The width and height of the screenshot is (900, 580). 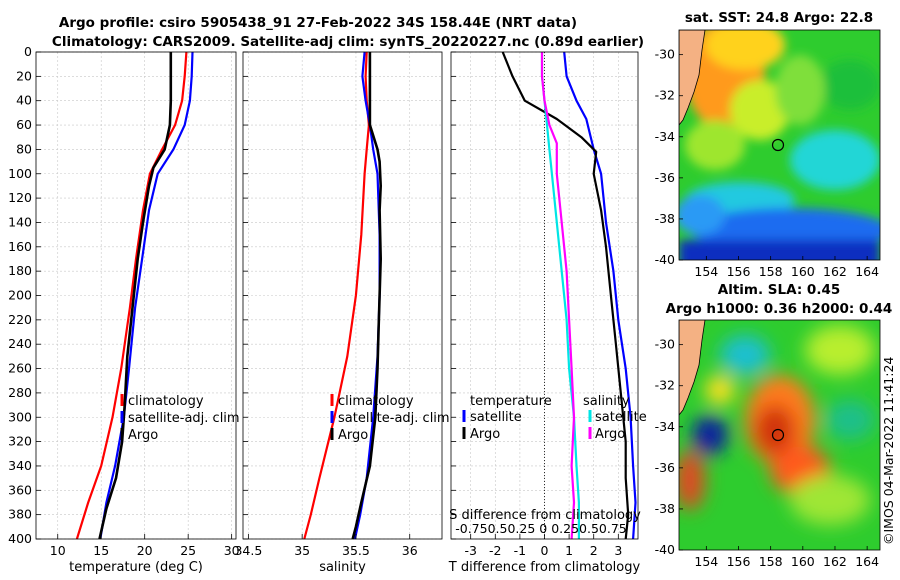 I want to click on sla-map-ytick-label: -36, so click(x=665, y=467).